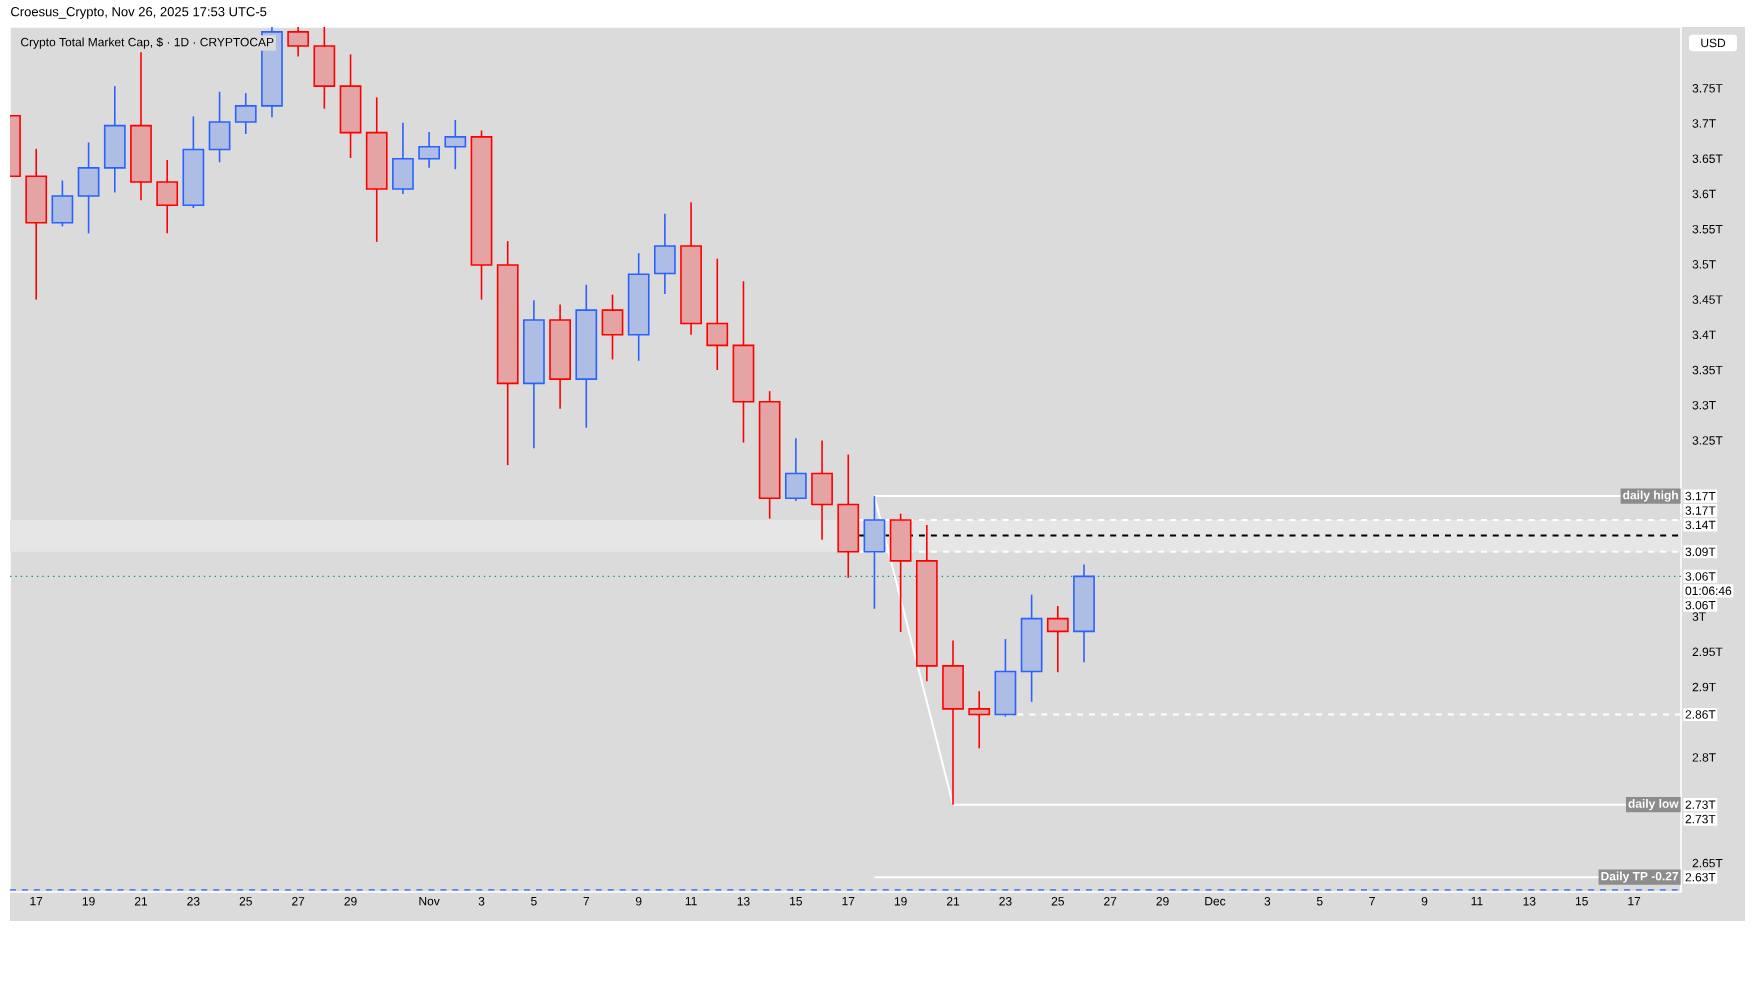  I want to click on y-axis-title: USD, so click(1713, 43).